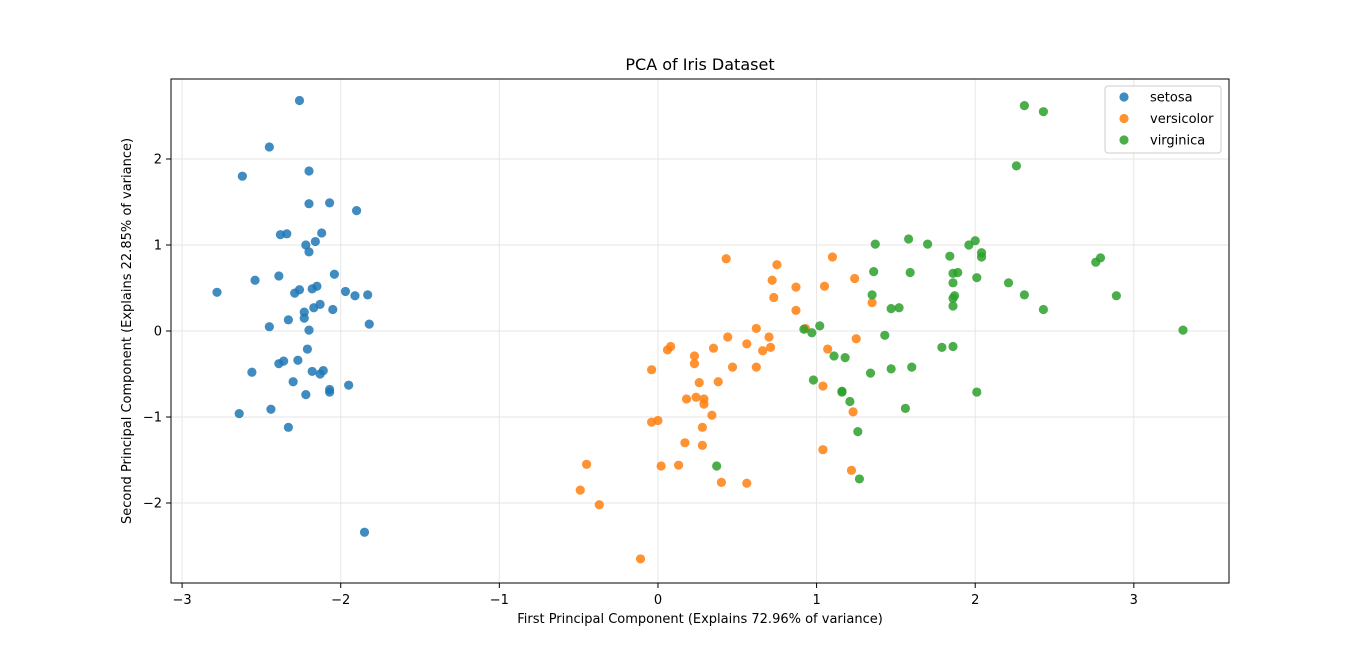  Describe the element at coordinates (158, 245) in the screenshot. I see `y-tick-label: 1` at that location.